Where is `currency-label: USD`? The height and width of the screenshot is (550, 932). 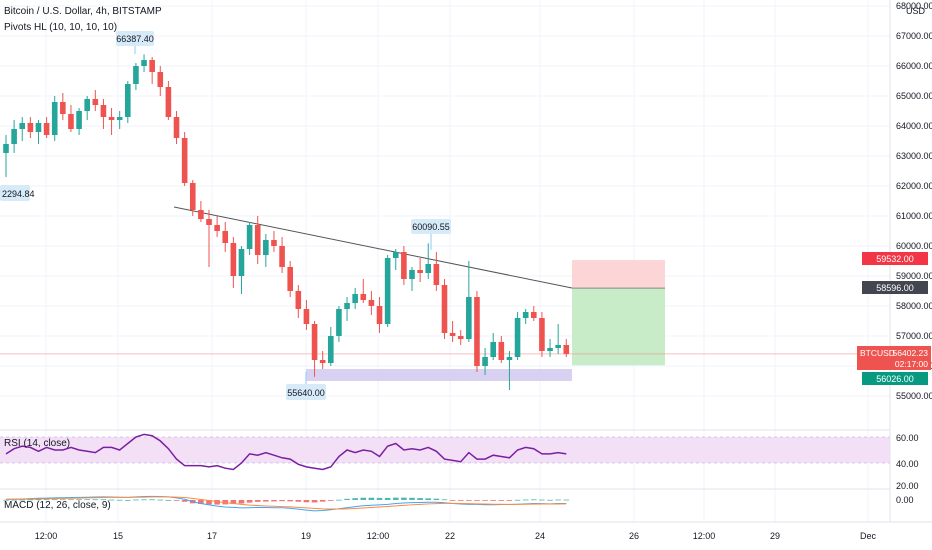
currency-label: USD is located at coordinates (916, 11).